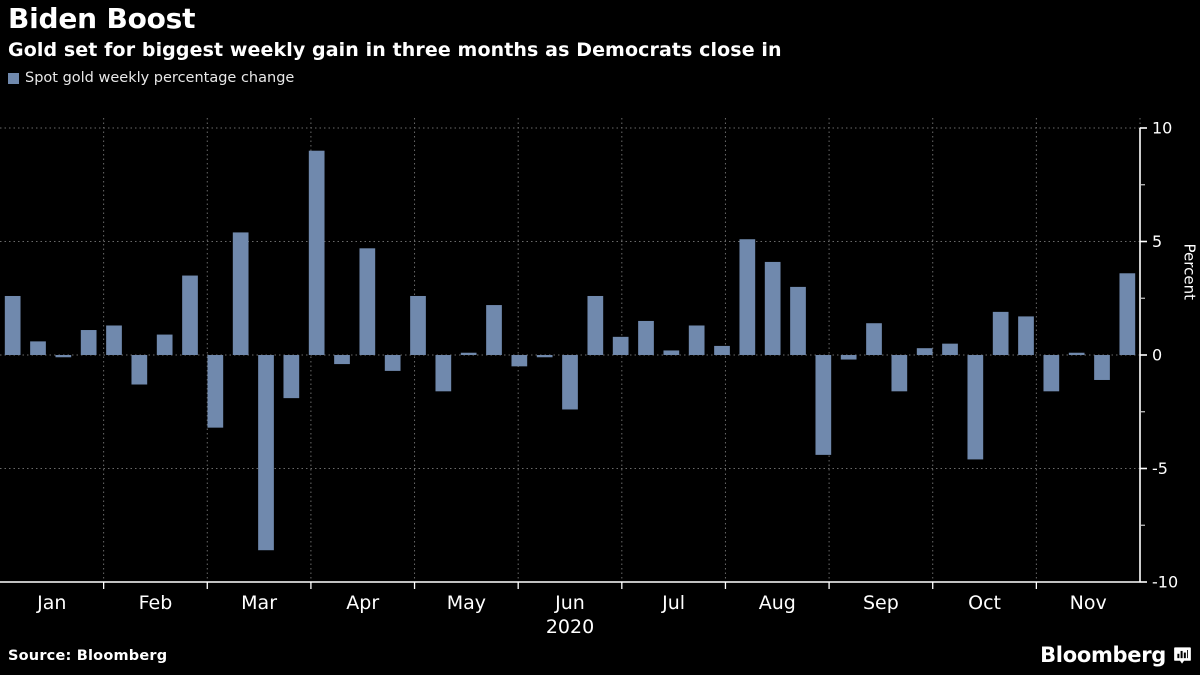  What do you see at coordinates (984, 603) in the screenshot?
I see `x-tick-label-month: Oct` at bounding box center [984, 603].